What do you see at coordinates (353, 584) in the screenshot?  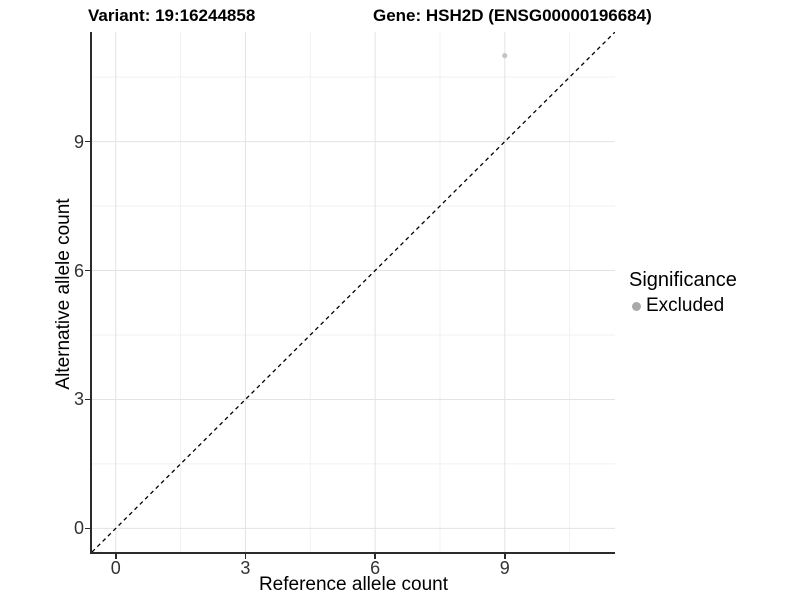 I see `x-axis-title: Reference allele count` at bounding box center [353, 584].